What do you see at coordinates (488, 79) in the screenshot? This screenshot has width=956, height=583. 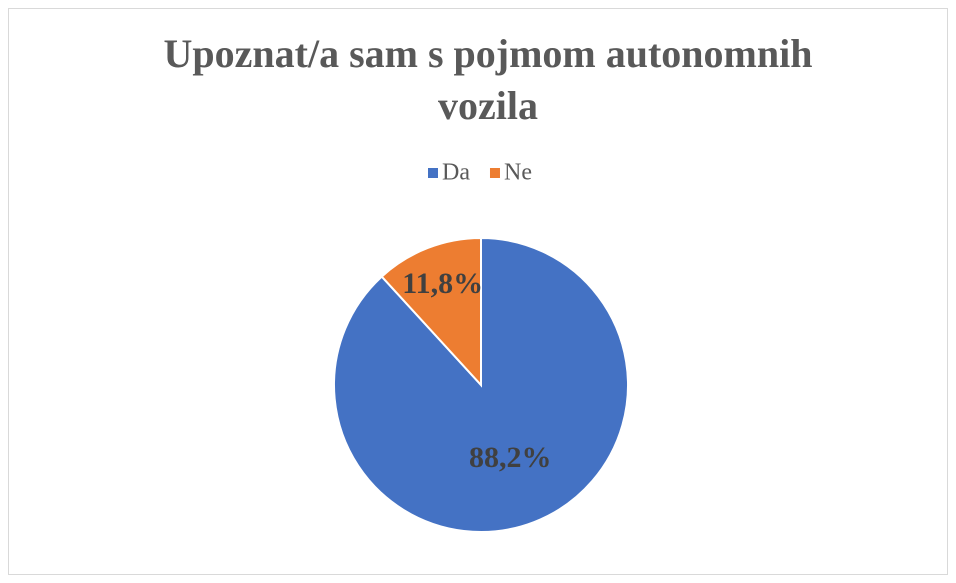 I see `chart-title: Upoznat/a sam s pojmom autonomnih vozila` at bounding box center [488, 79].